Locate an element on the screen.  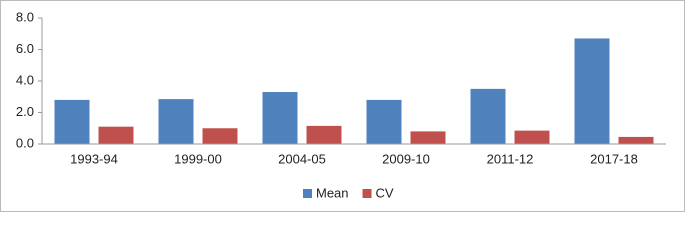
y-tick-label: 0.0 is located at coordinates (25, 142).